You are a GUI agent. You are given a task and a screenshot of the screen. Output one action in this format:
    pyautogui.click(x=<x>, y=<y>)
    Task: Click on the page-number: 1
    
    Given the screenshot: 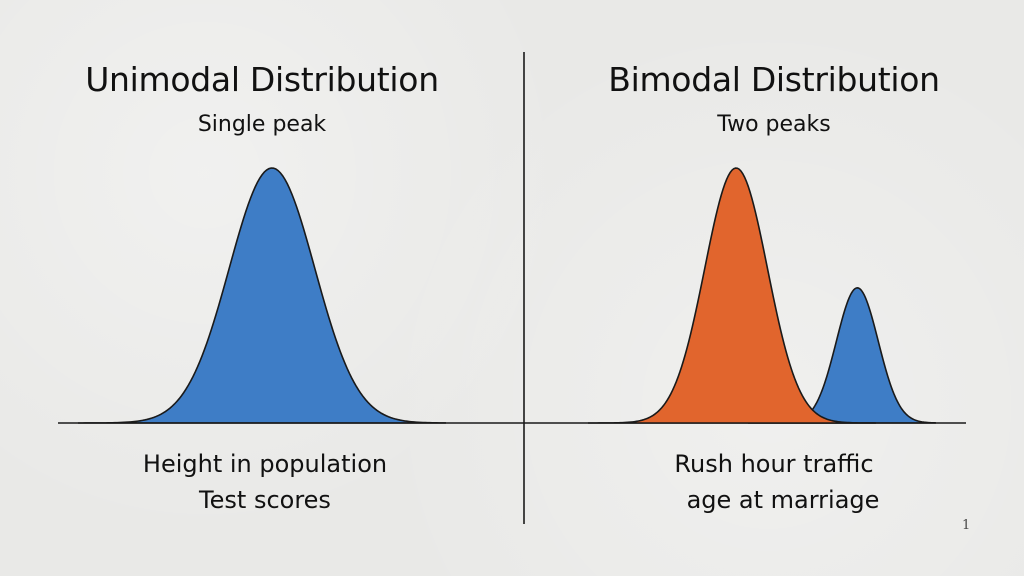 What is the action you would take?
    pyautogui.click(x=966, y=525)
    